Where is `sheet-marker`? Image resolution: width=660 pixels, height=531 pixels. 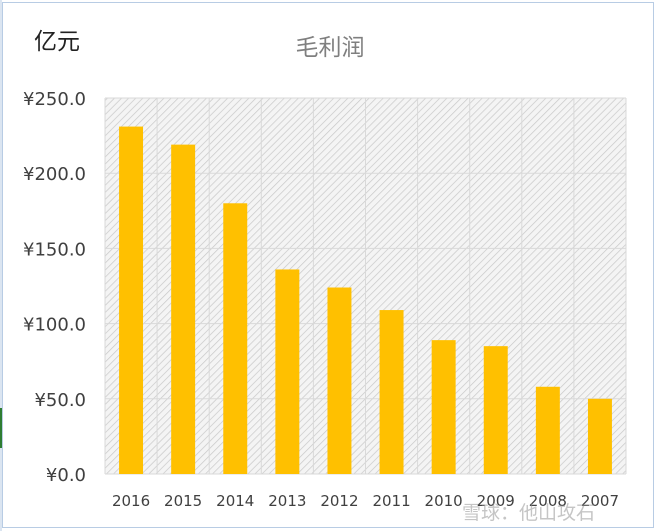
sheet-marker is located at coordinates (1, 428).